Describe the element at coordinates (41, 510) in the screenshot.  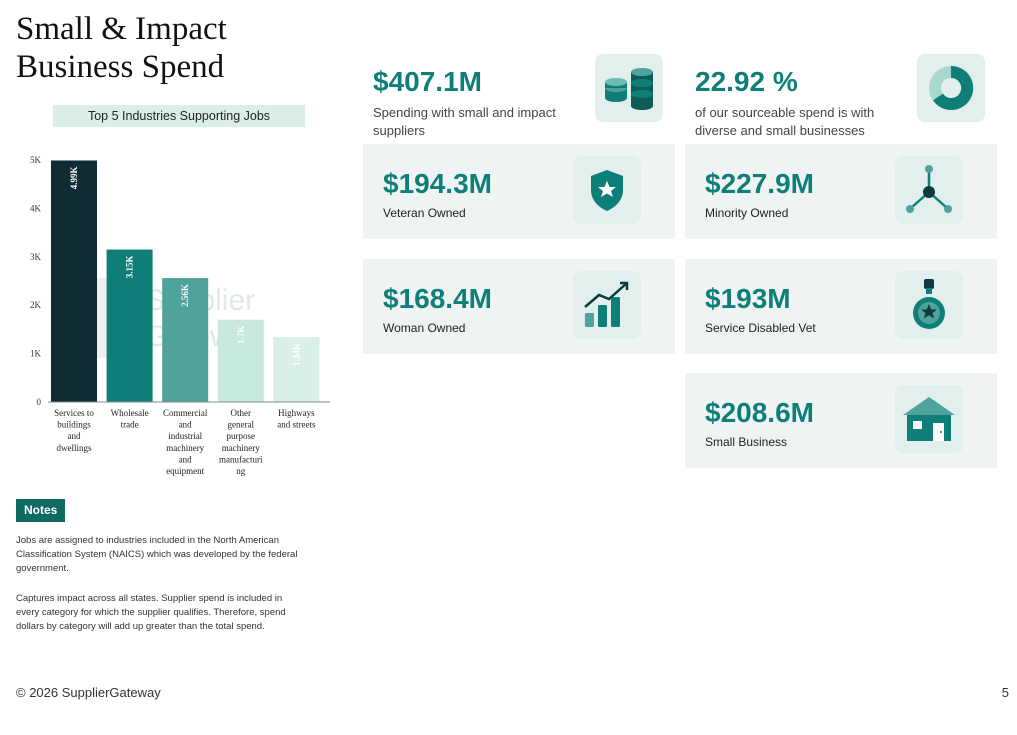
I see `notes-badge: Notes` at that location.